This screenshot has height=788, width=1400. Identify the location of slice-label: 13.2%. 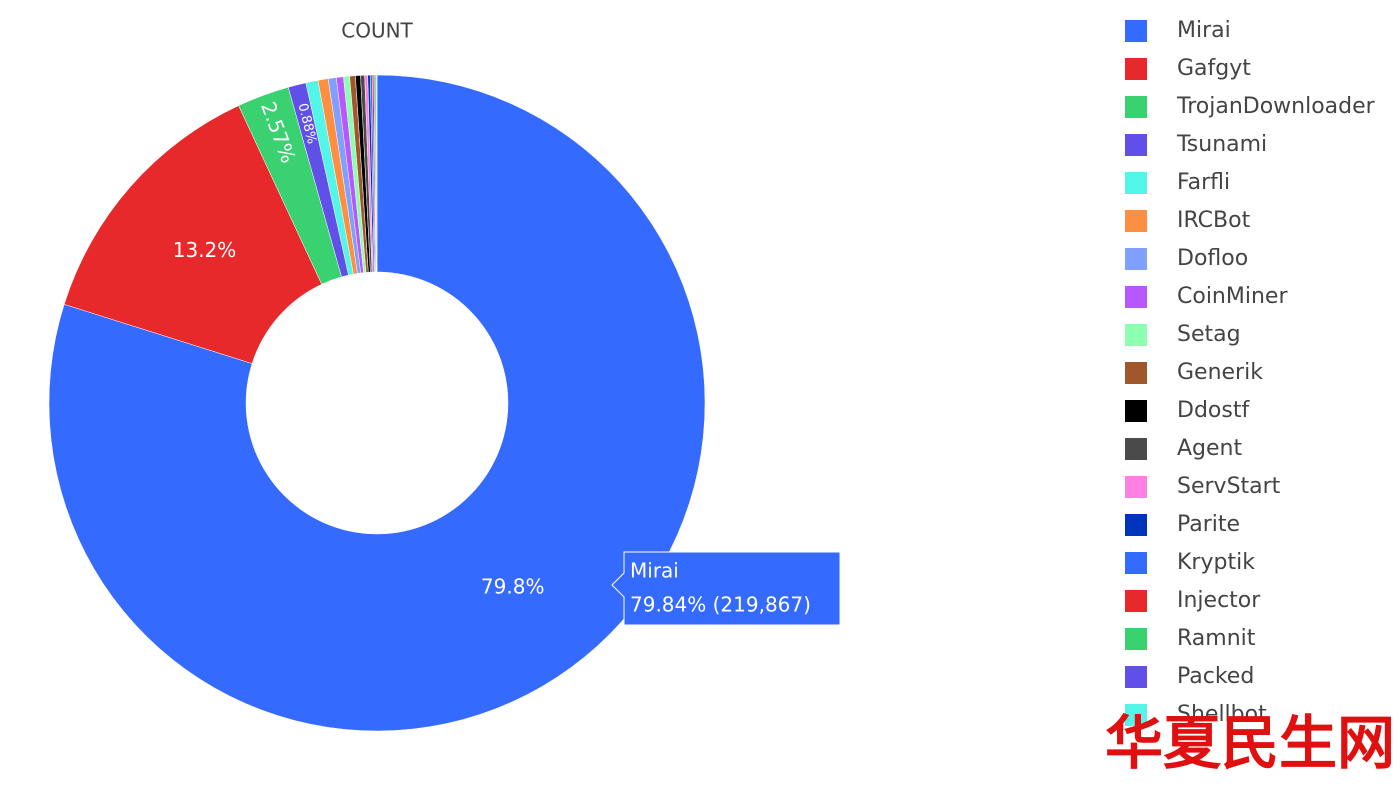
(205, 250).